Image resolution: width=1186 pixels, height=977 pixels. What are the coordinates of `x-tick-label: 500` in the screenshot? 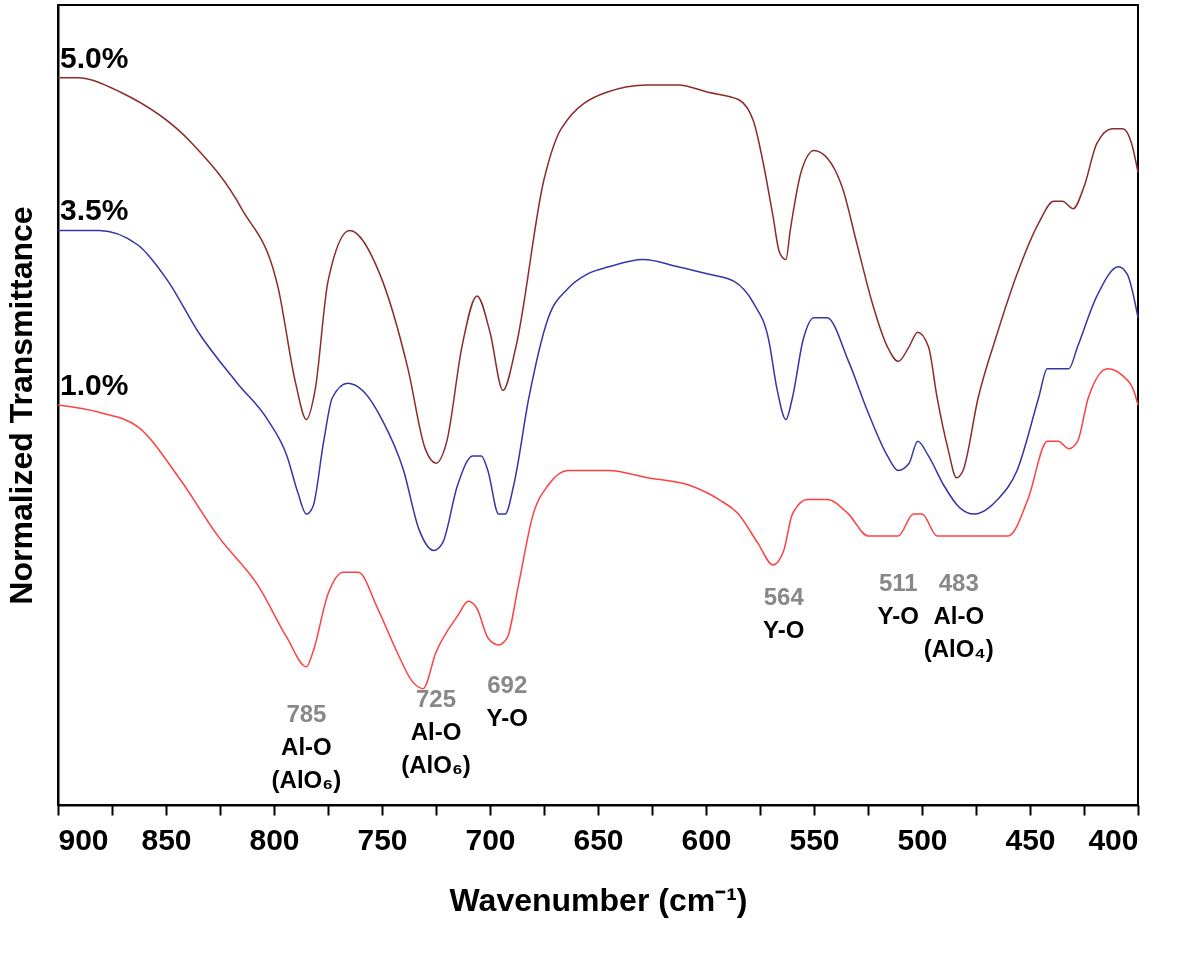 It's located at (922, 839).